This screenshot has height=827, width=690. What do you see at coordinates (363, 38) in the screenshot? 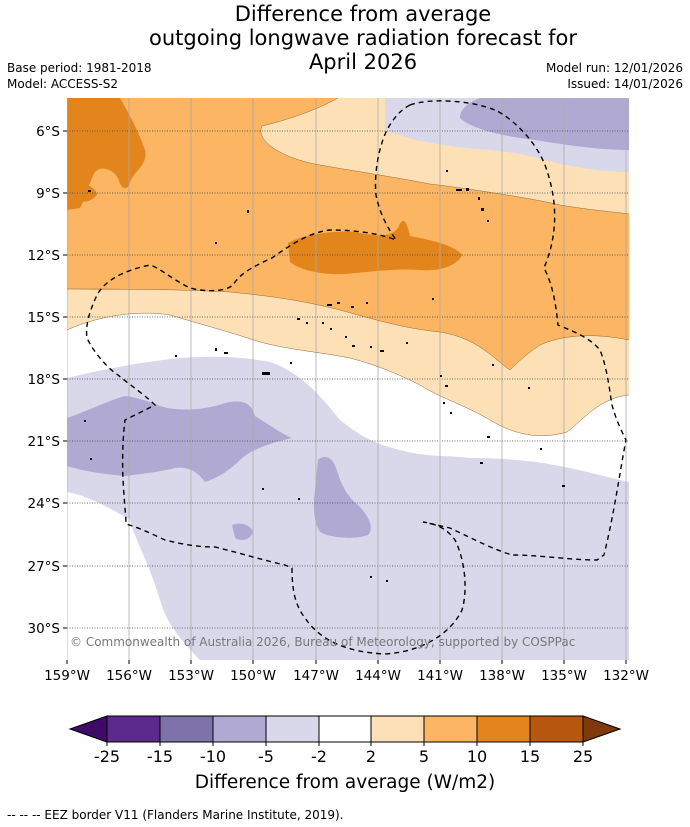
I see `title-line-2: outgoing longwave radiation forecast for` at bounding box center [363, 38].